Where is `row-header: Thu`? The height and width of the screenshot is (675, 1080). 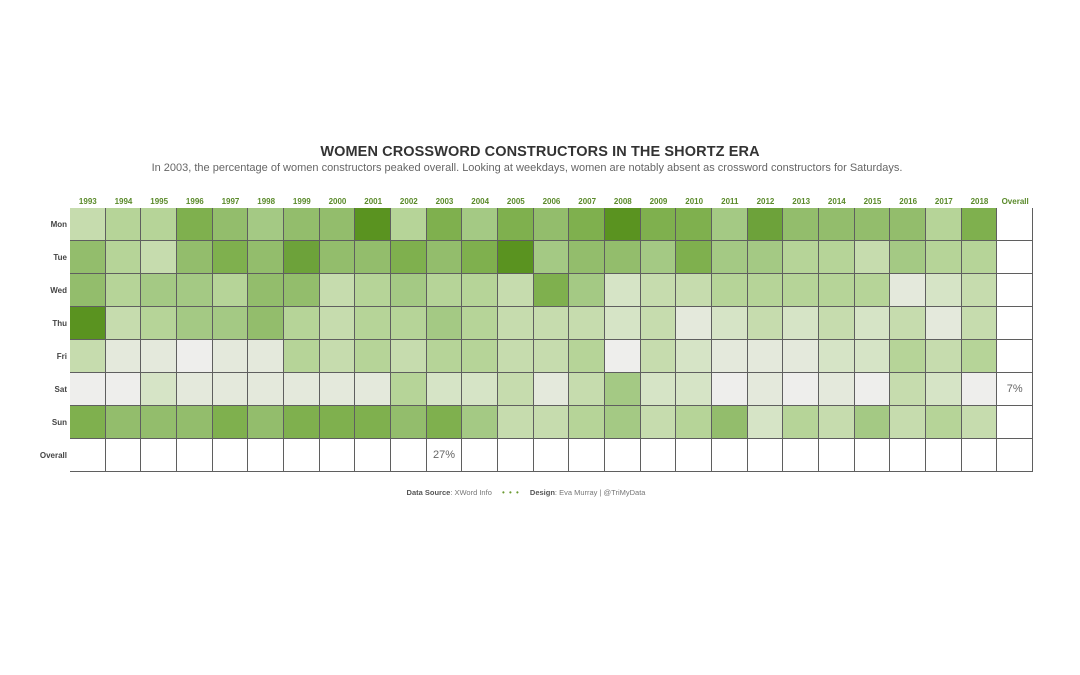 row-header: Thu is located at coordinates (59, 323).